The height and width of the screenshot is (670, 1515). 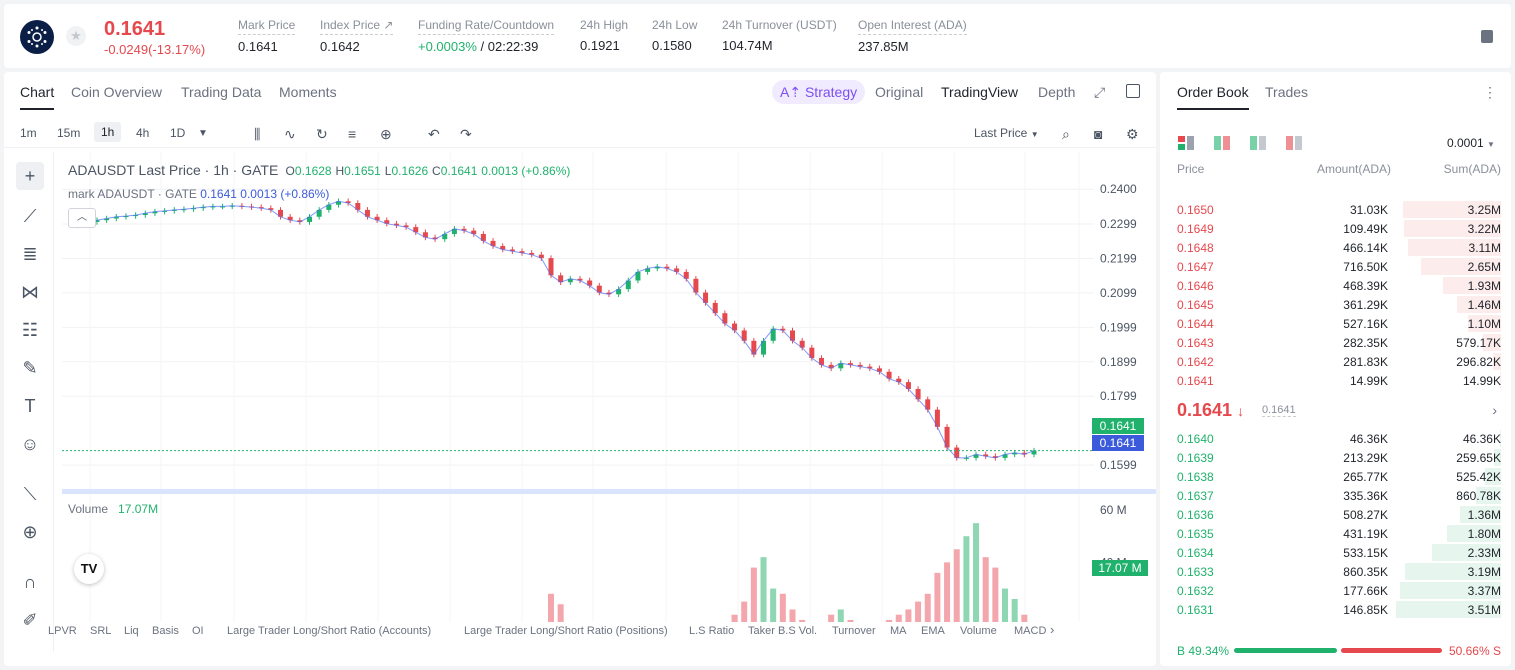 What do you see at coordinates (712, 631) in the screenshot?
I see `indicator-l-s-ratio: L.S Ratio` at bounding box center [712, 631].